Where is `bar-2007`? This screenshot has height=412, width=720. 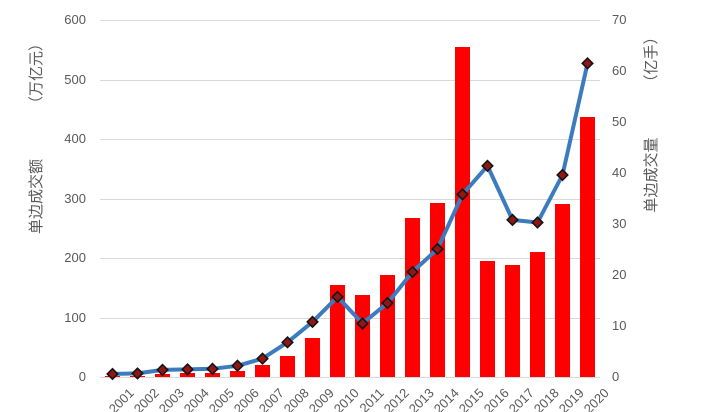 bar-2007 is located at coordinates (262, 370).